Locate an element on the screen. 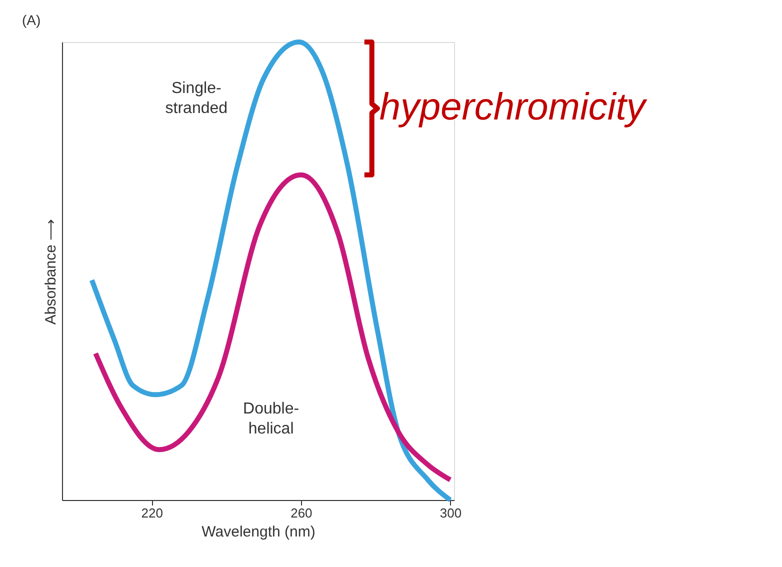 The height and width of the screenshot is (567, 782). x-tick-label: 300 is located at coordinates (451, 513).